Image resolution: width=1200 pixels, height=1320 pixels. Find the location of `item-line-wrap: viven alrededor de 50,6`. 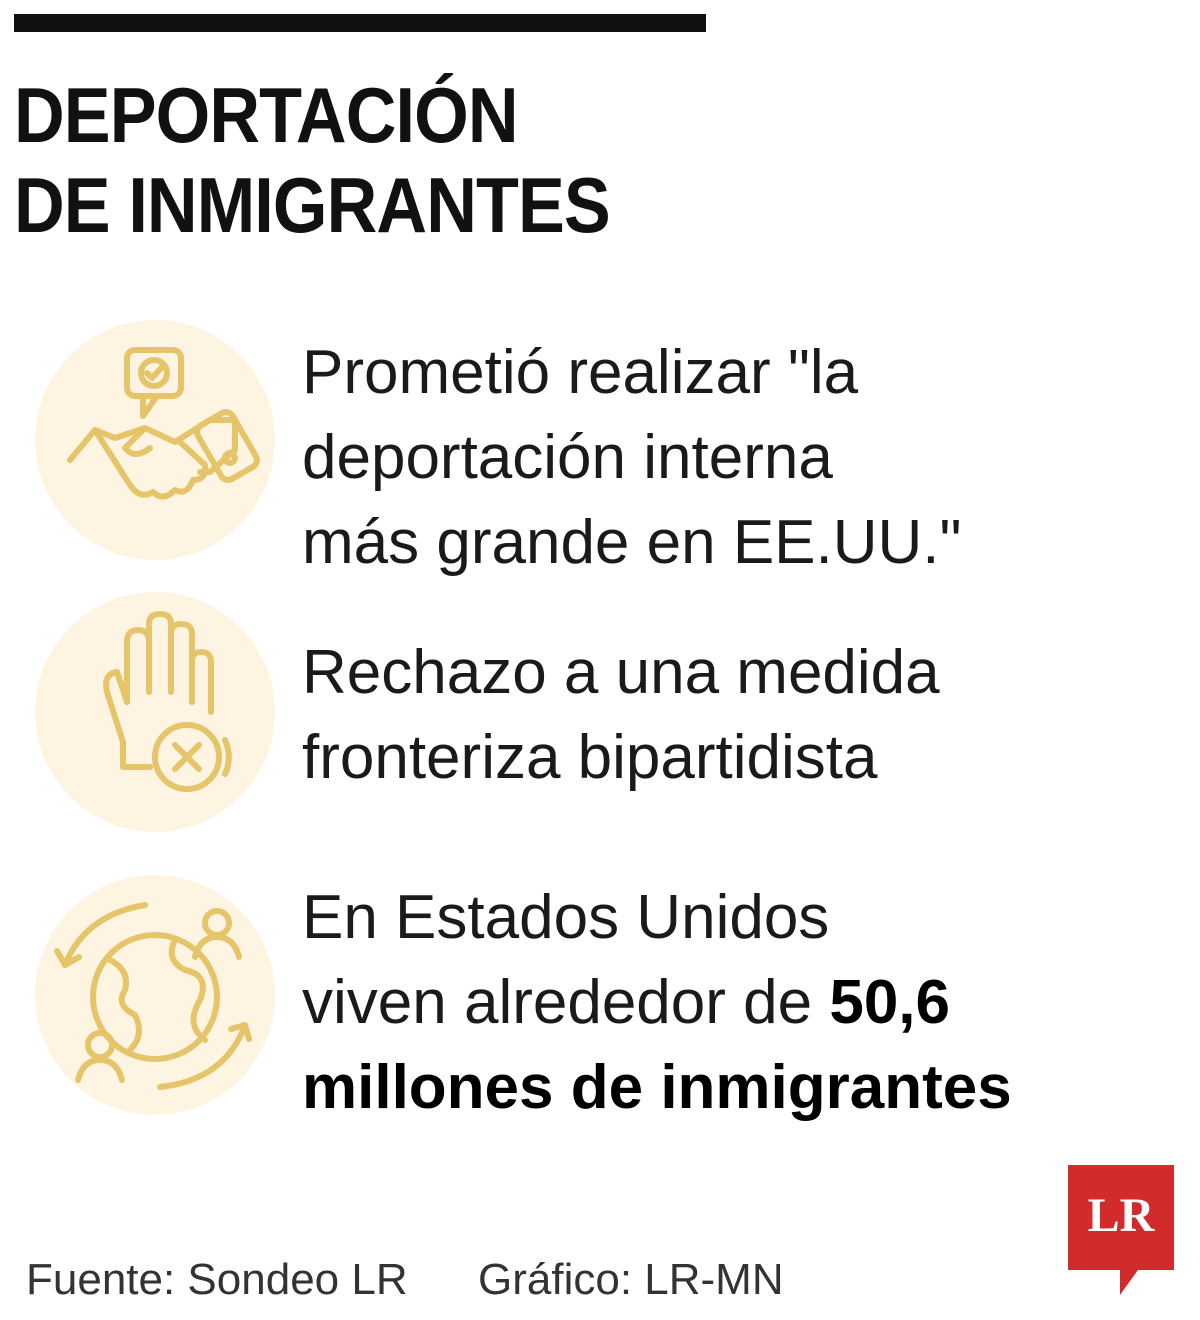

item-line-wrap: viven alrededor de 50,6 is located at coordinates (657, 1002).